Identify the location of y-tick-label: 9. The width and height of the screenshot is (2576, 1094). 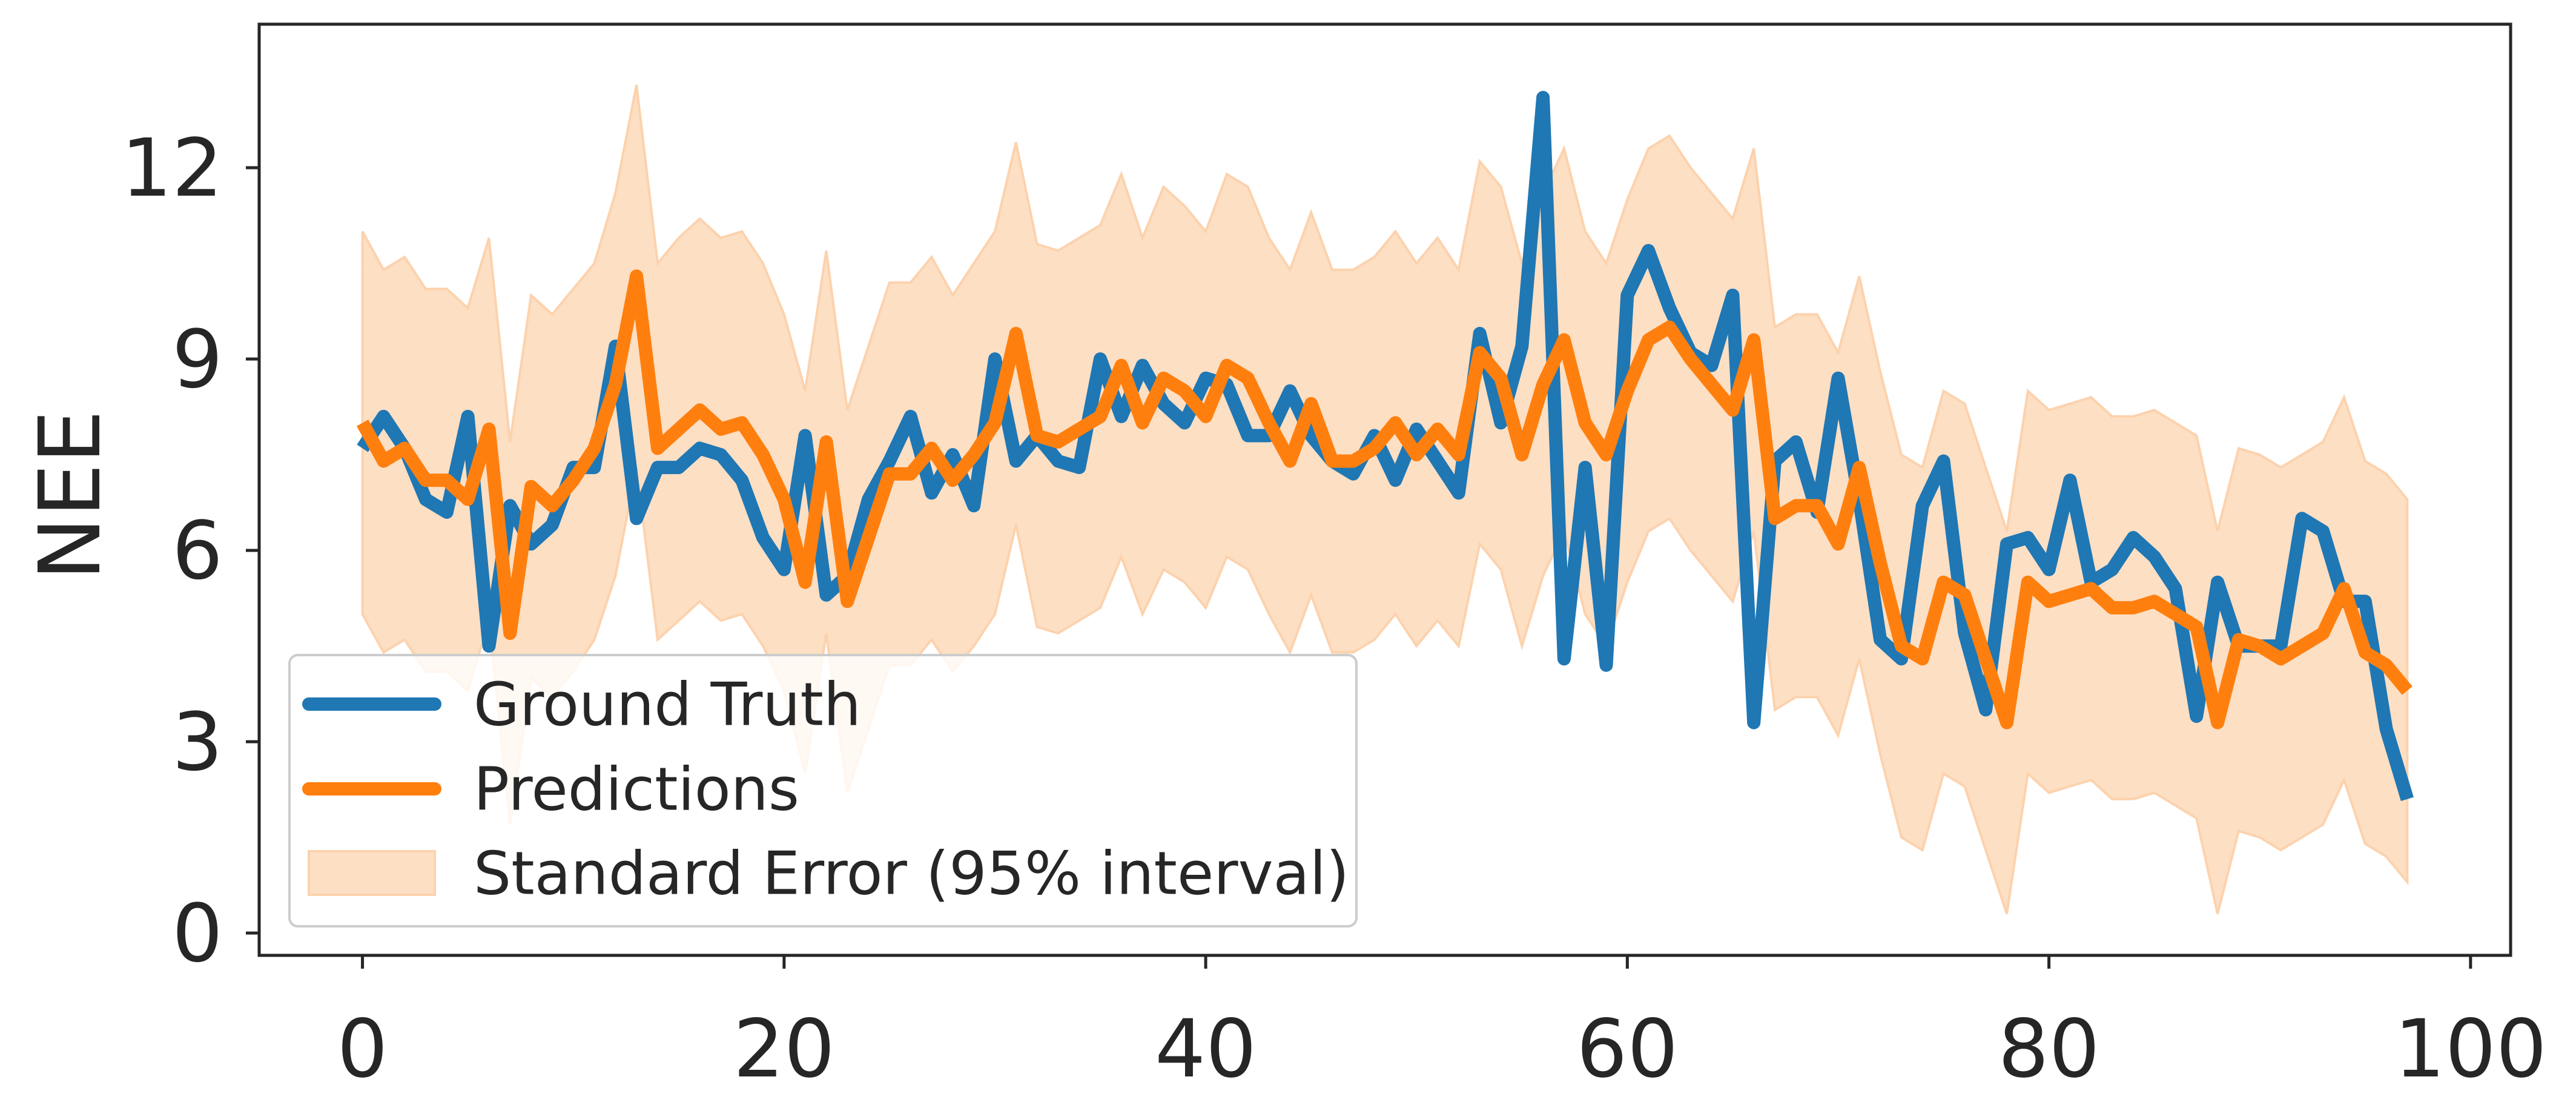
(197, 359).